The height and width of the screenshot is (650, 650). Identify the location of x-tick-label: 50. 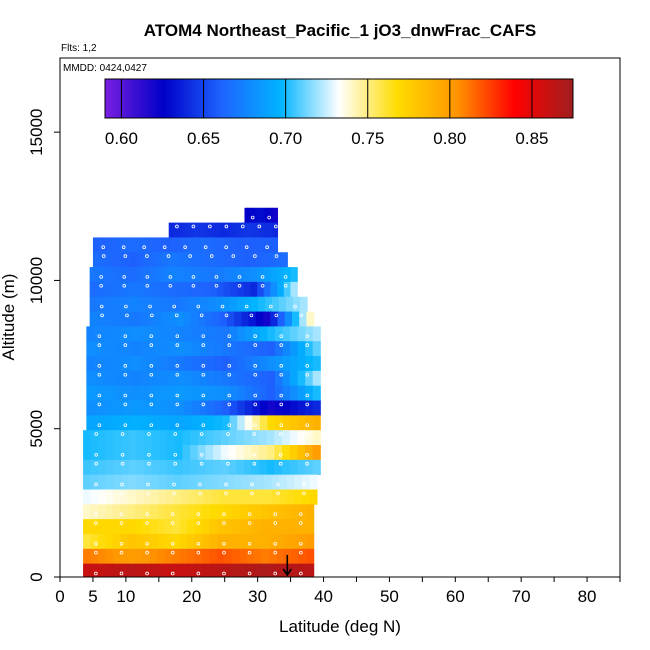
(389, 596).